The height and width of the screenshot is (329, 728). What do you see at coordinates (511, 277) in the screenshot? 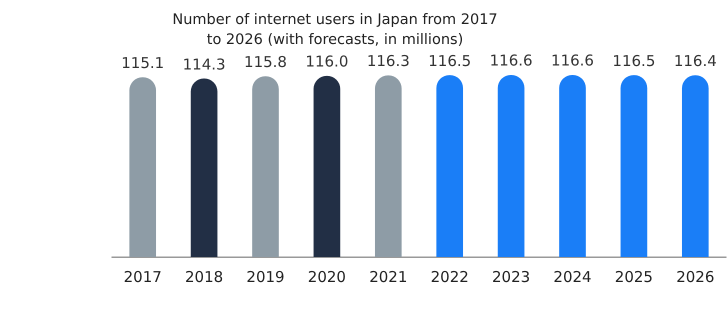
I see `x-tick-label: 2023` at bounding box center [511, 277].